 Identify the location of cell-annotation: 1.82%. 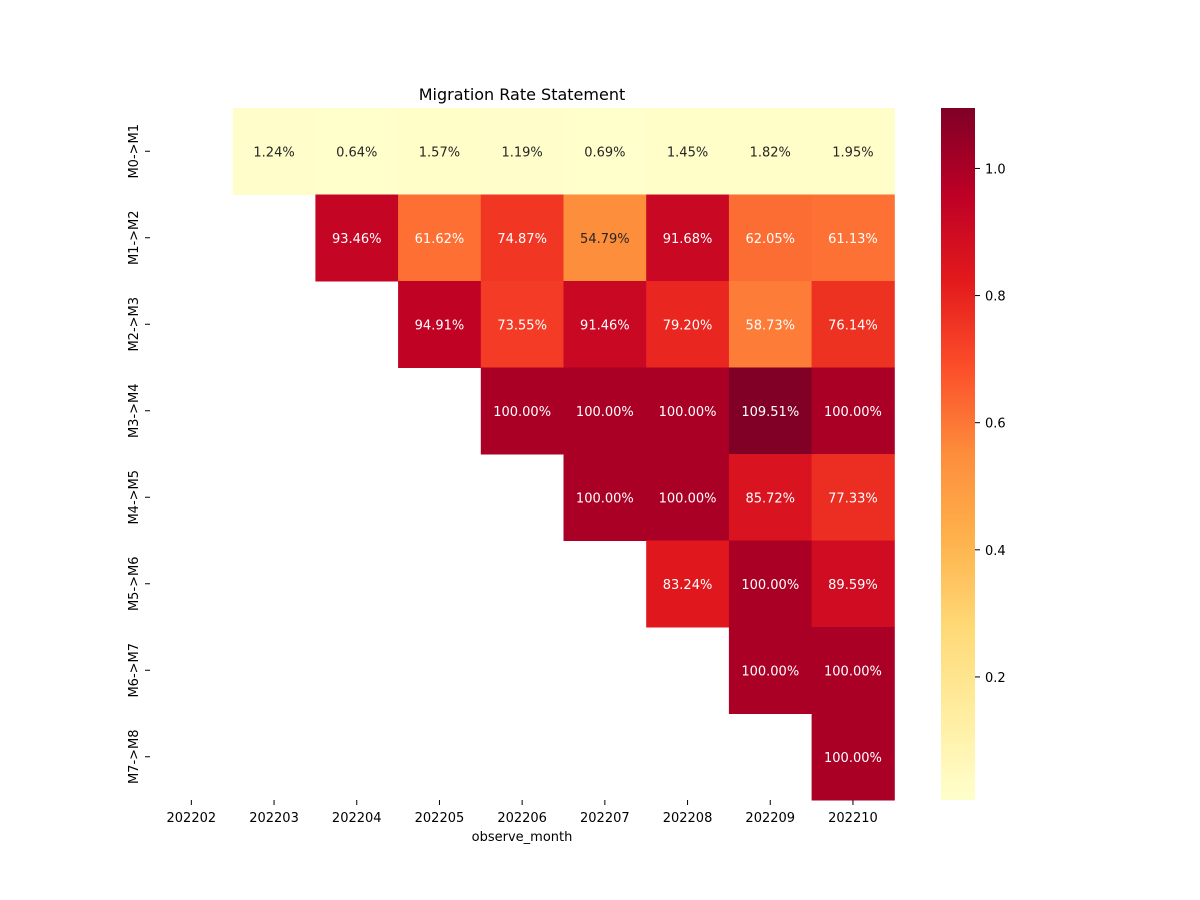
(770, 152).